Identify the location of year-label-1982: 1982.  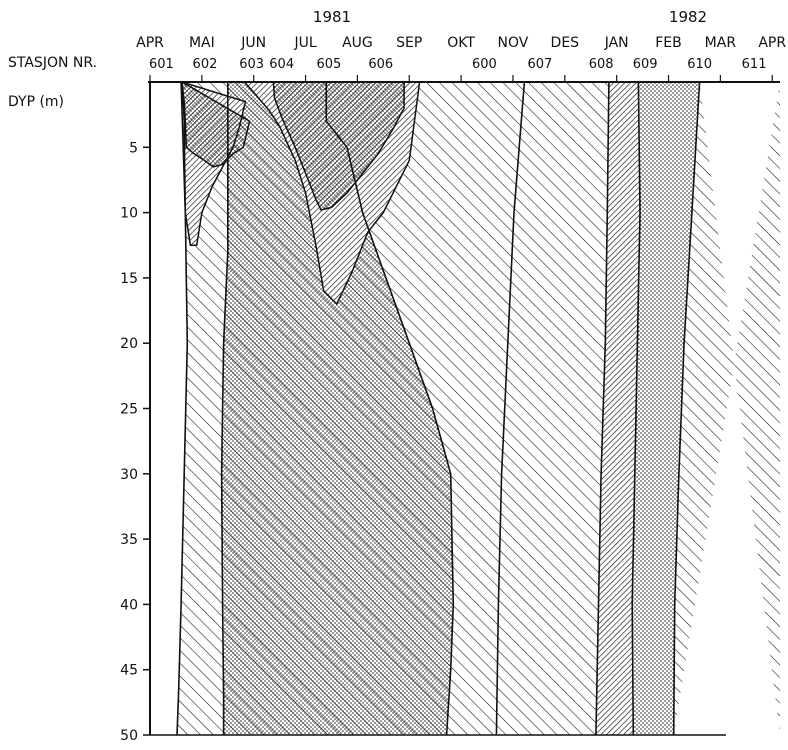
(688, 17).